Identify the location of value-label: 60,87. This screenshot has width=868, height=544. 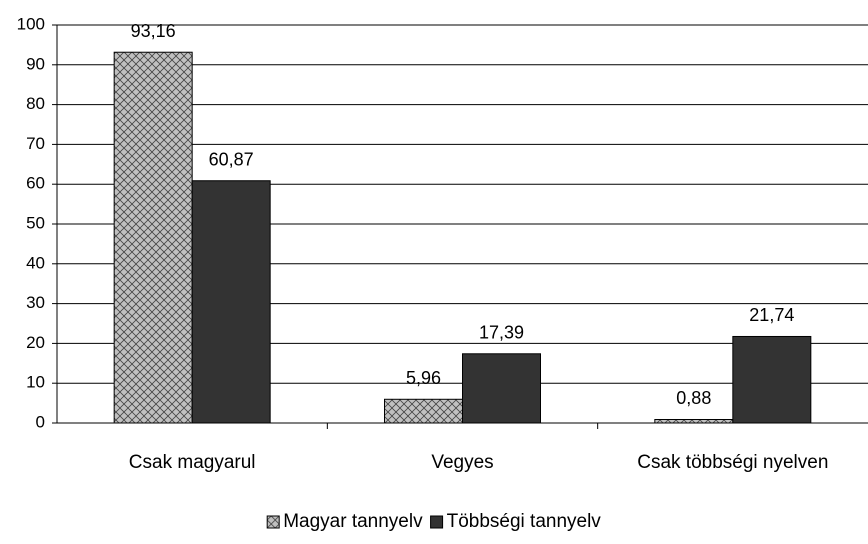
(231, 159).